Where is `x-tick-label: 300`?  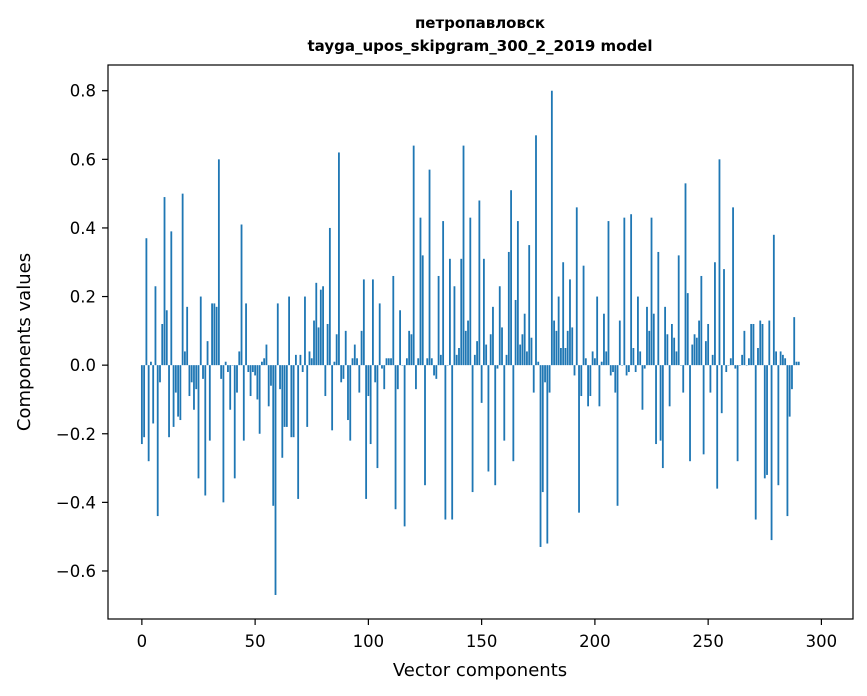 x-tick-label: 300 is located at coordinates (822, 641).